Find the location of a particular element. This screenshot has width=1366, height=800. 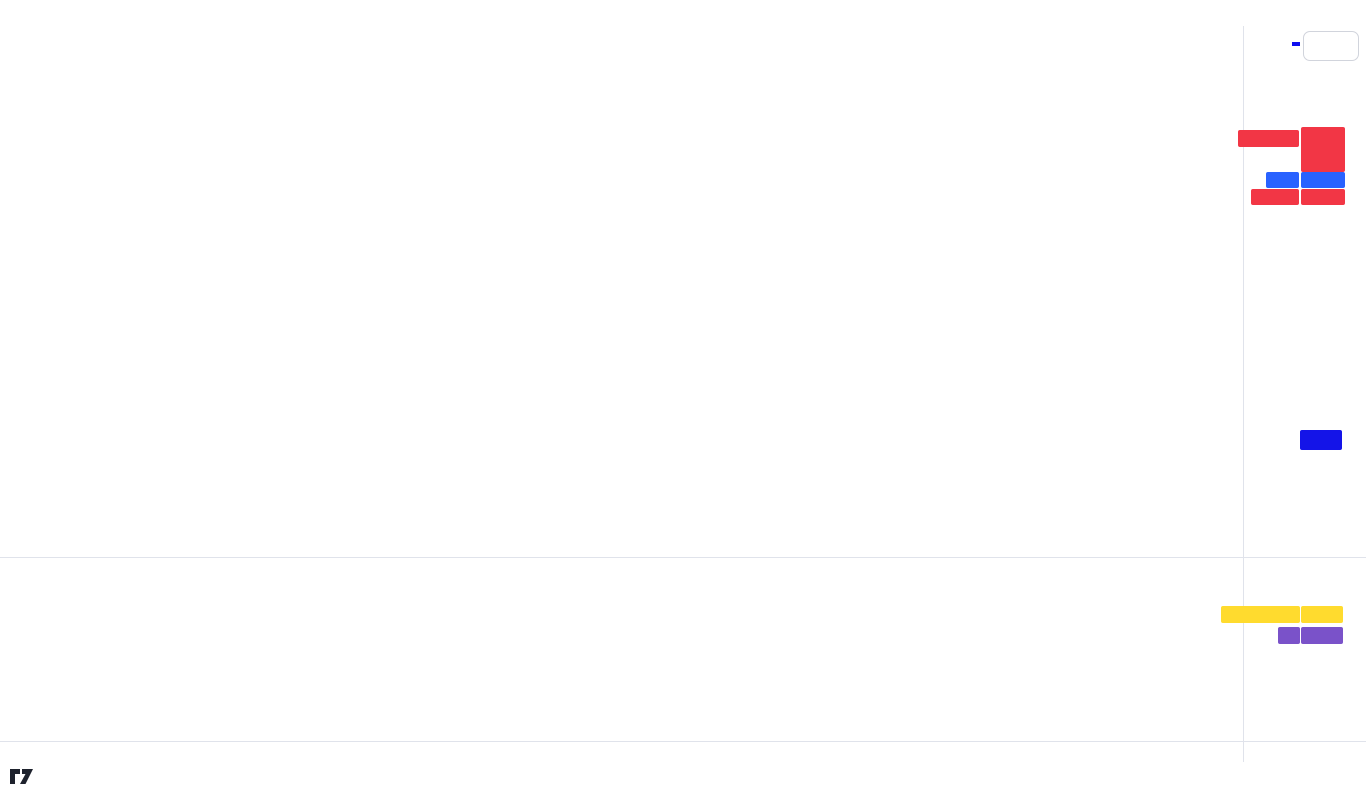

sma-badge-label is located at coordinates (1275, 197).